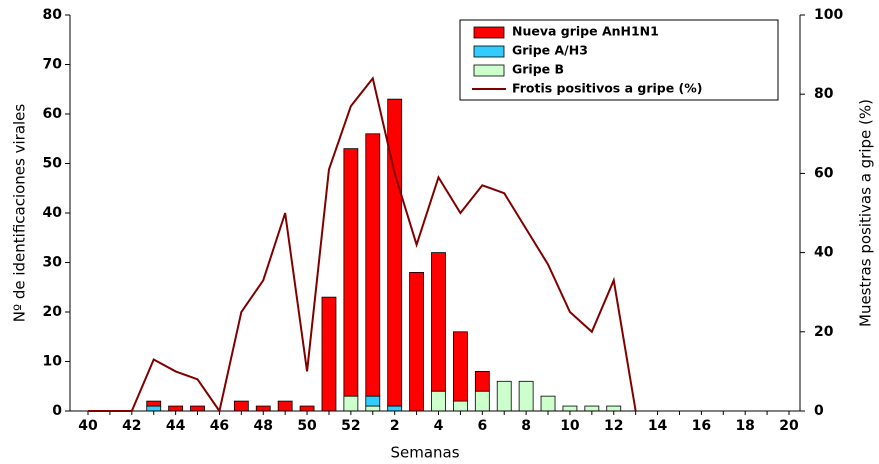 This screenshot has height=464, width=879. I want to click on x-tick-label: 40, so click(88, 426).